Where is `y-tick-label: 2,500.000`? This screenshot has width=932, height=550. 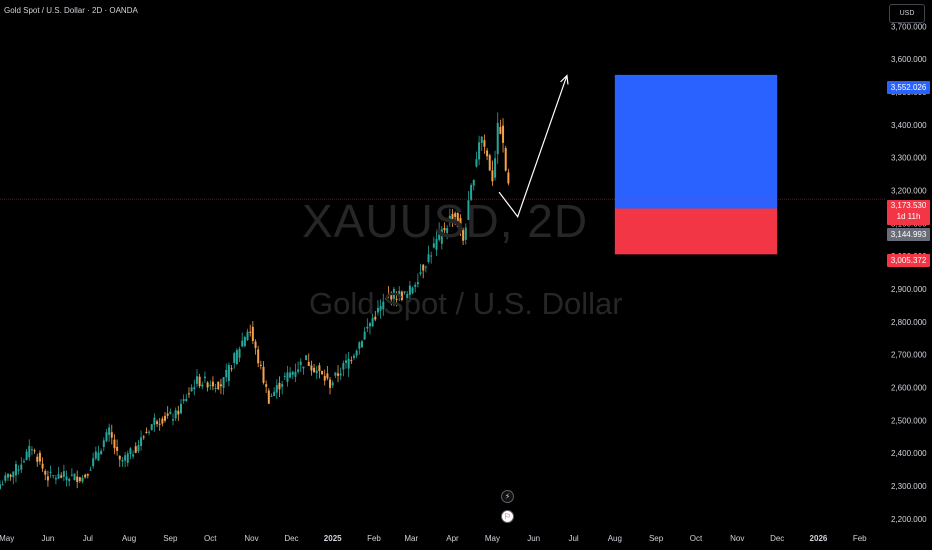 y-tick-label: 2,500.000 is located at coordinates (909, 420).